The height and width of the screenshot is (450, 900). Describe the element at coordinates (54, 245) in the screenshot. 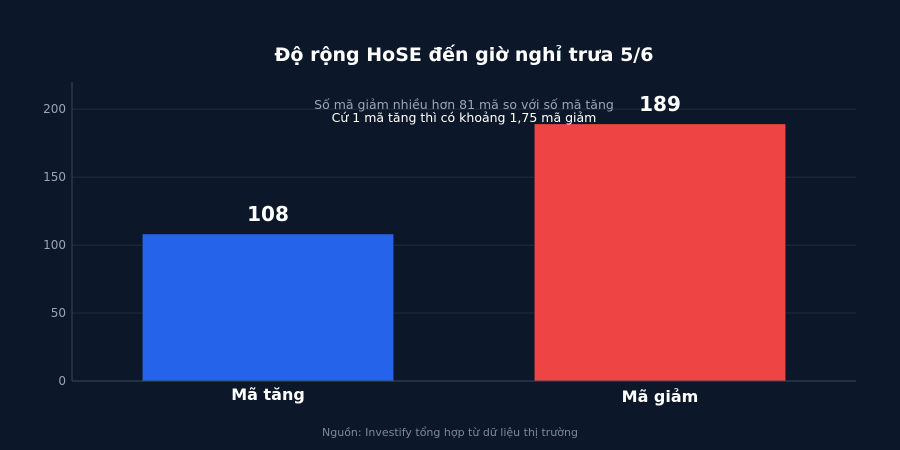

I see `y-tick-label: 100` at that location.